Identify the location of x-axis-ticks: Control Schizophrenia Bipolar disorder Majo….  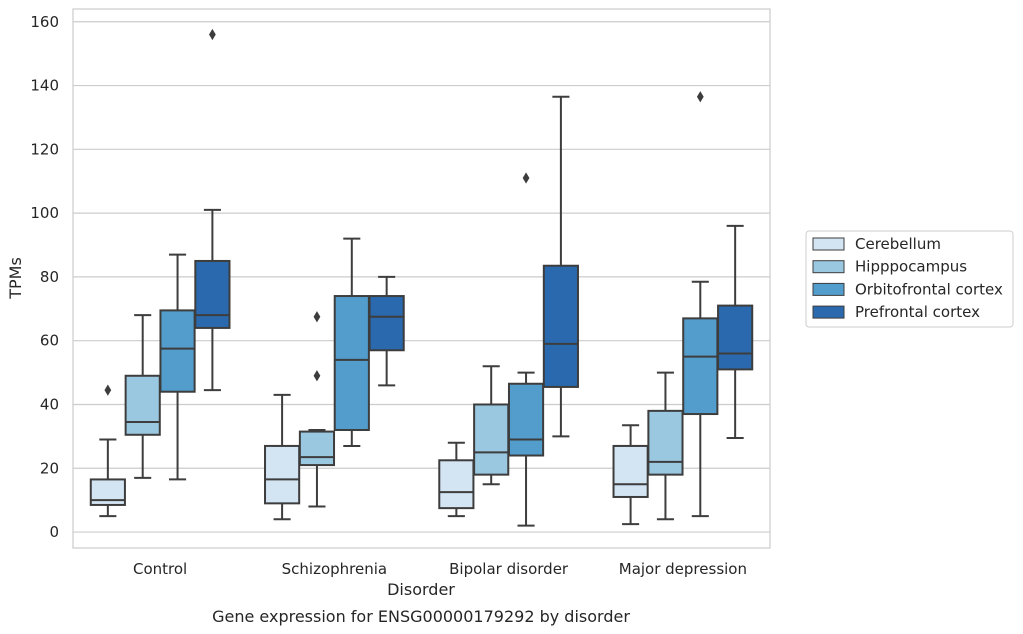
(440, 569).